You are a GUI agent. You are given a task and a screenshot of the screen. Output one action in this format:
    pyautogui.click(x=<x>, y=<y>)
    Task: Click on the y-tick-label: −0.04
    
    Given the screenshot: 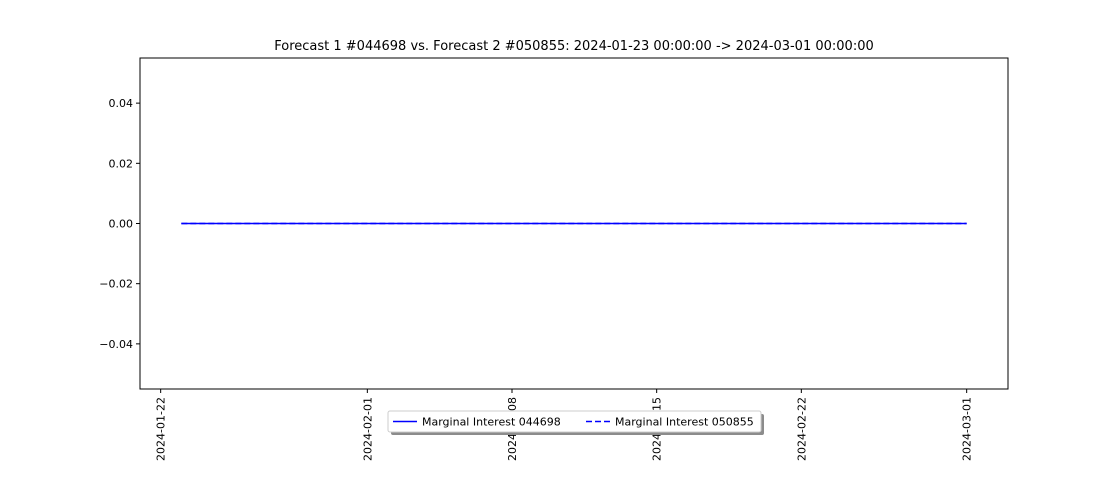 What is the action you would take?
    pyautogui.click(x=116, y=344)
    